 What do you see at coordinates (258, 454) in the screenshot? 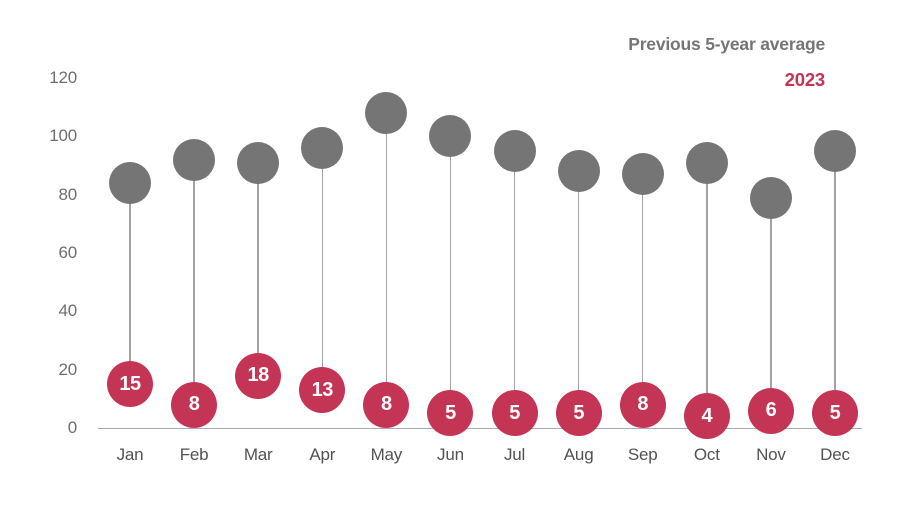
I see `x-axis-label: Mar` at bounding box center [258, 454].